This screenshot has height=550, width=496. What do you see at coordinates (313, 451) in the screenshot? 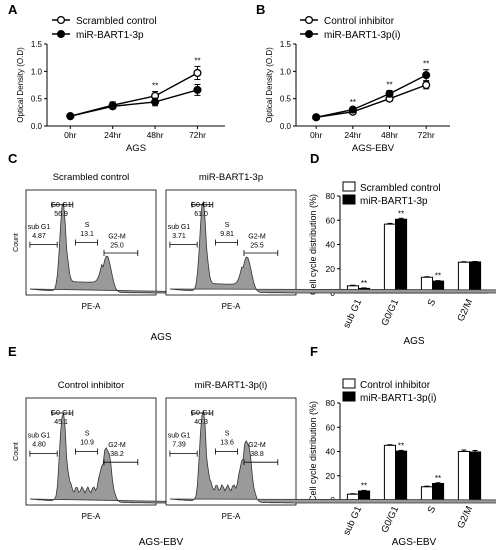
I see `y-axis-label: Cell cycle distribution (%)` at bounding box center [313, 451].